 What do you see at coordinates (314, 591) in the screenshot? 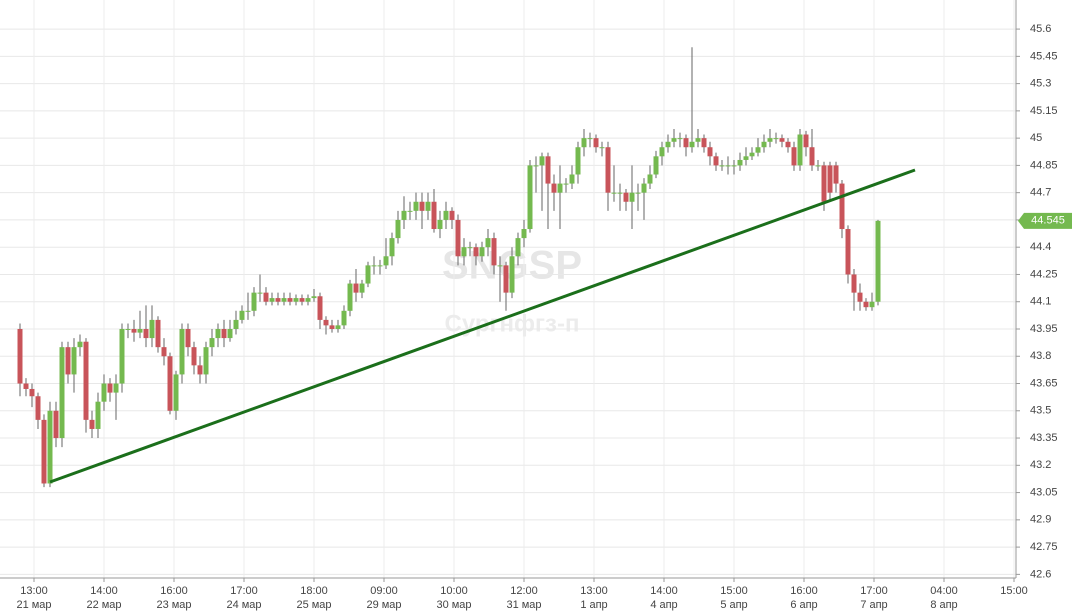
I see `x-tick-label: 18:00` at bounding box center [314, 591].